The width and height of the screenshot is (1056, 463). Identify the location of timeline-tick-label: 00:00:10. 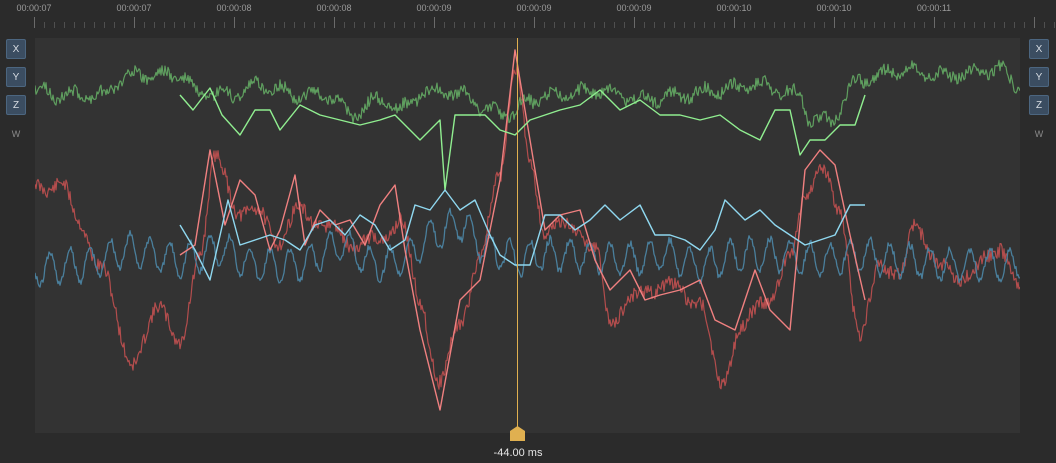
(834, 8).